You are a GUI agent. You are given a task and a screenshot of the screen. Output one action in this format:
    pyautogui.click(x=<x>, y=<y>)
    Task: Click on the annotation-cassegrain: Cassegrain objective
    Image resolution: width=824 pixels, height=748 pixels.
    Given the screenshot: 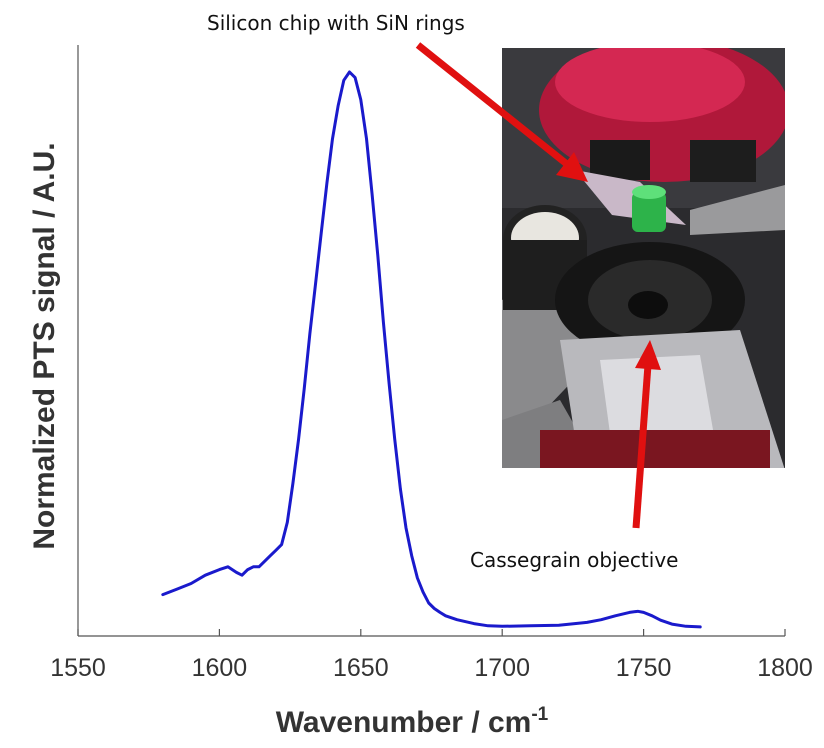 What is the action you would take?
    pyautogui.click(x=574, y=456)
    